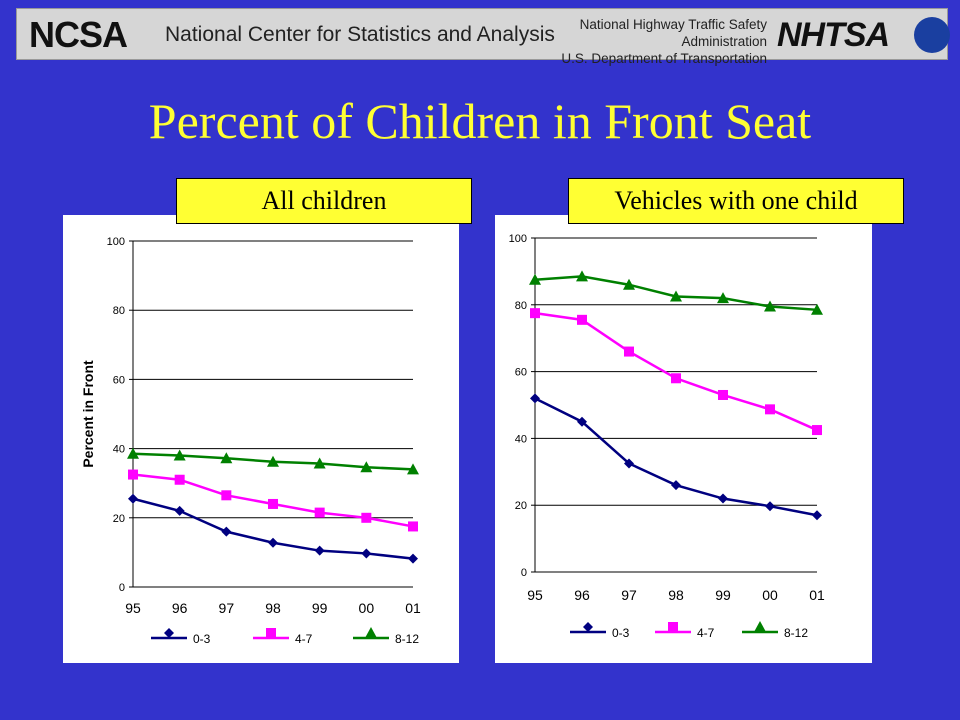  Describe the element at coordinates (932, 35) in the screenshot. I see `dot-emblem-icon` at that location.